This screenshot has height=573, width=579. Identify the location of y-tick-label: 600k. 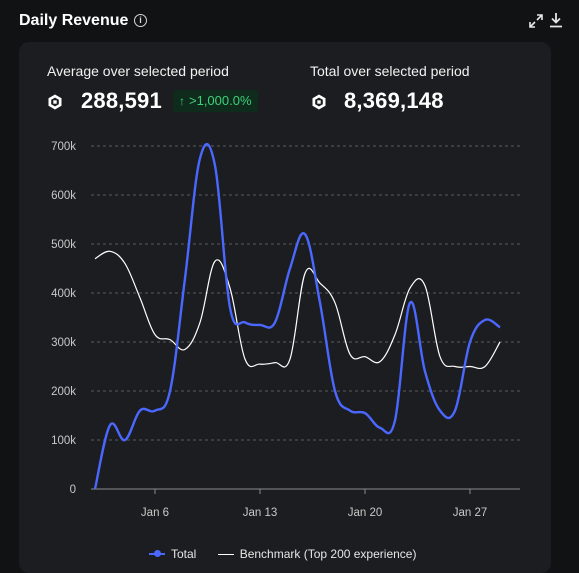
(63, 196).